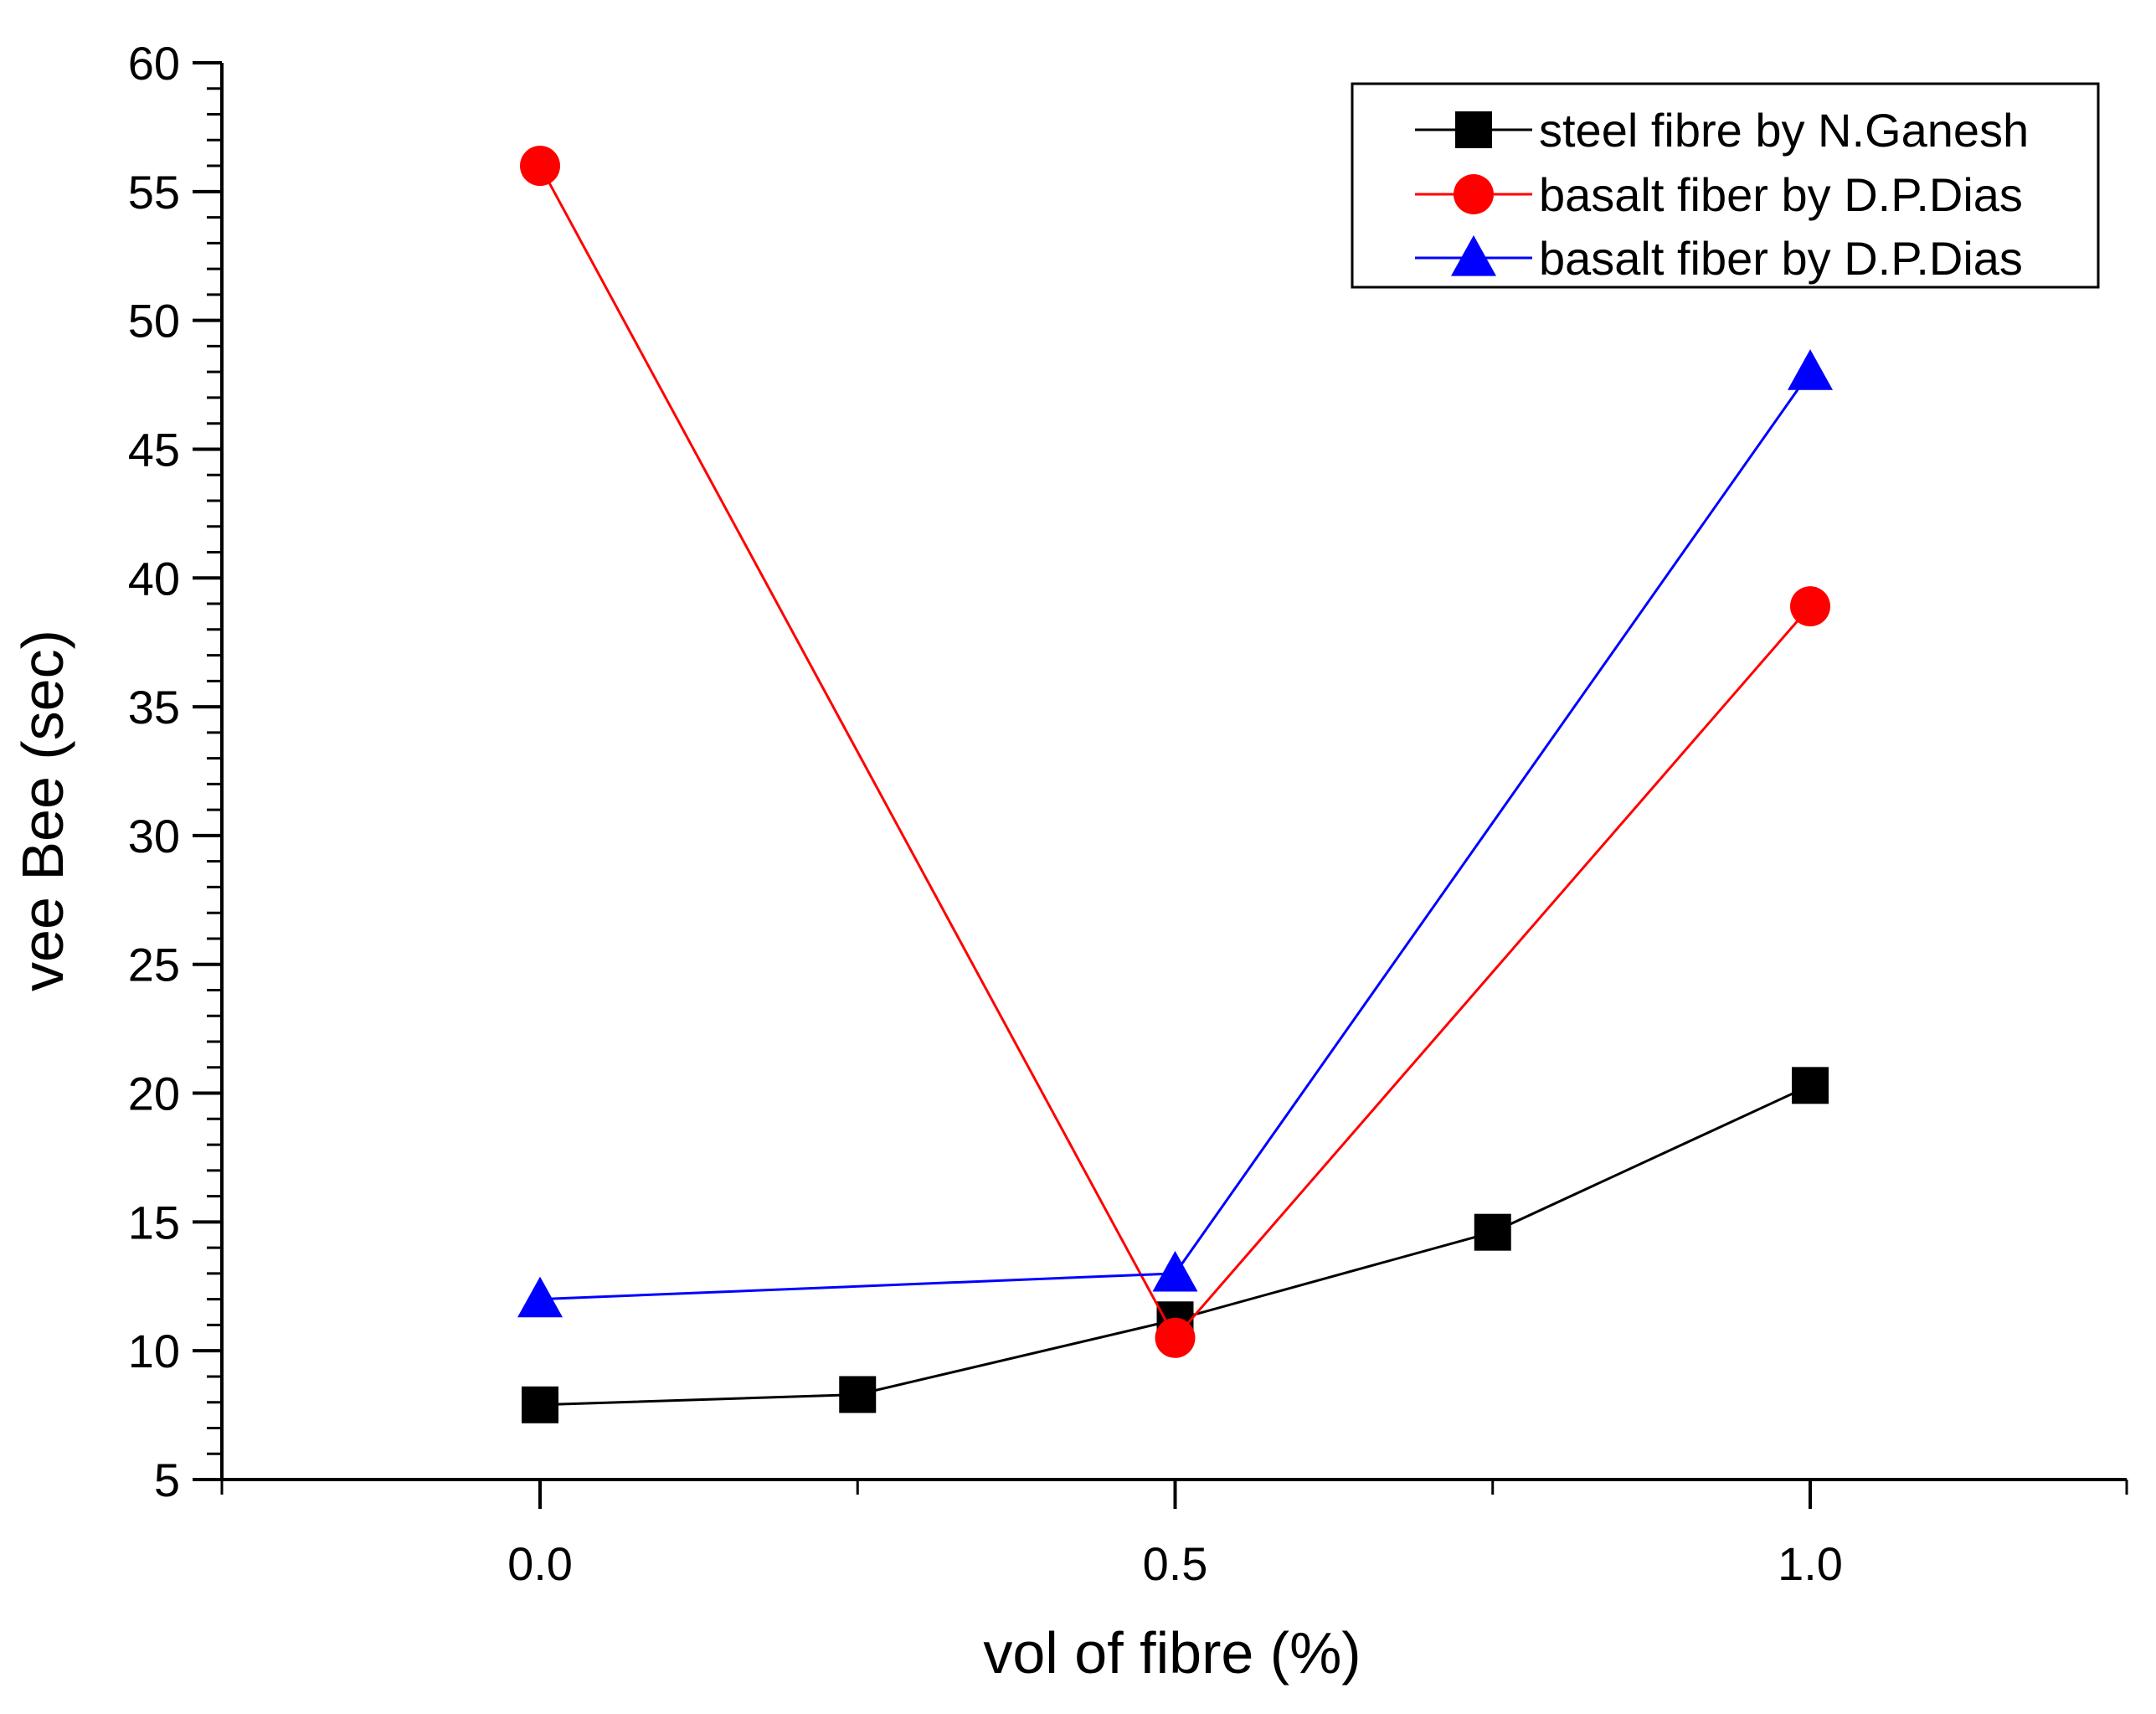 The image size is (2156, 1714). Describe the element at coordinates (1784, 131) in the screenshot. I see `legend-label: steel fibre by N.Ganesh` at that location.